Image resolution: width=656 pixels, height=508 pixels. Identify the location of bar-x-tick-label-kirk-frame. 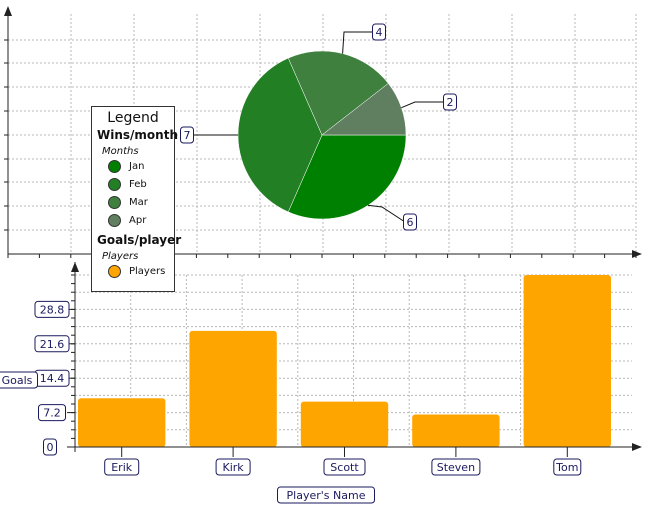
(233, 467).